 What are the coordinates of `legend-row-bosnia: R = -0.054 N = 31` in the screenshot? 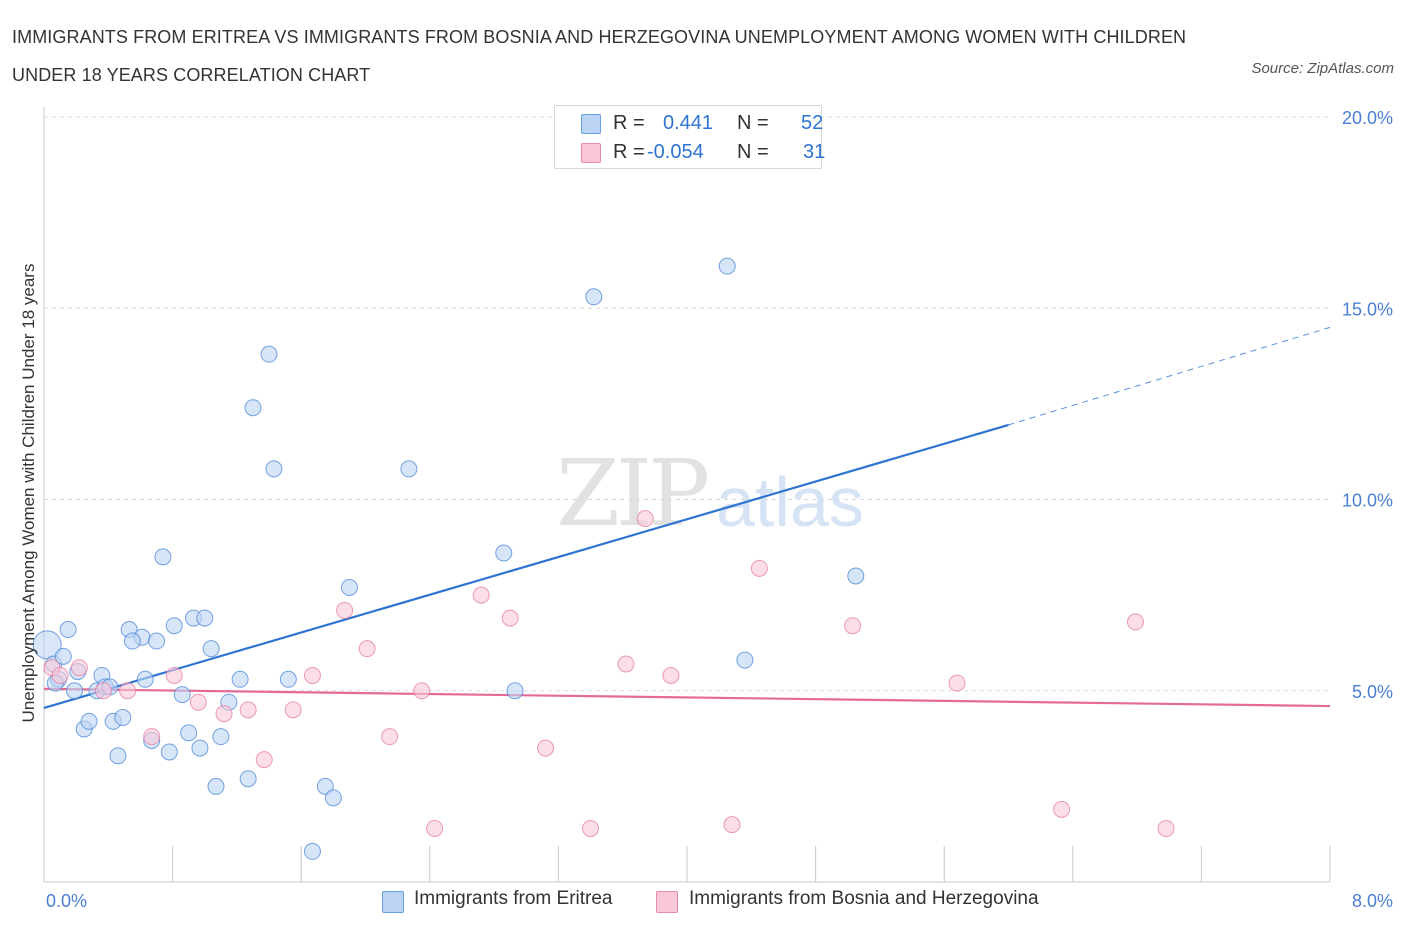 It's located at (703, 152).